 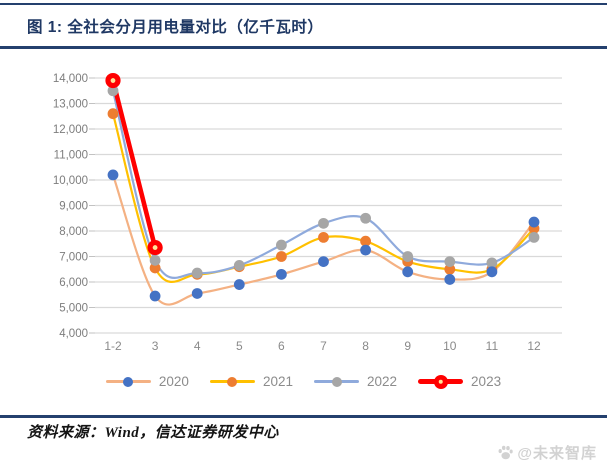 What do you see at coordinates (303, 381) in the screenshot?
I see `chart-legend: 2020 2021 2022 2023` at bounding box center [303, 381].